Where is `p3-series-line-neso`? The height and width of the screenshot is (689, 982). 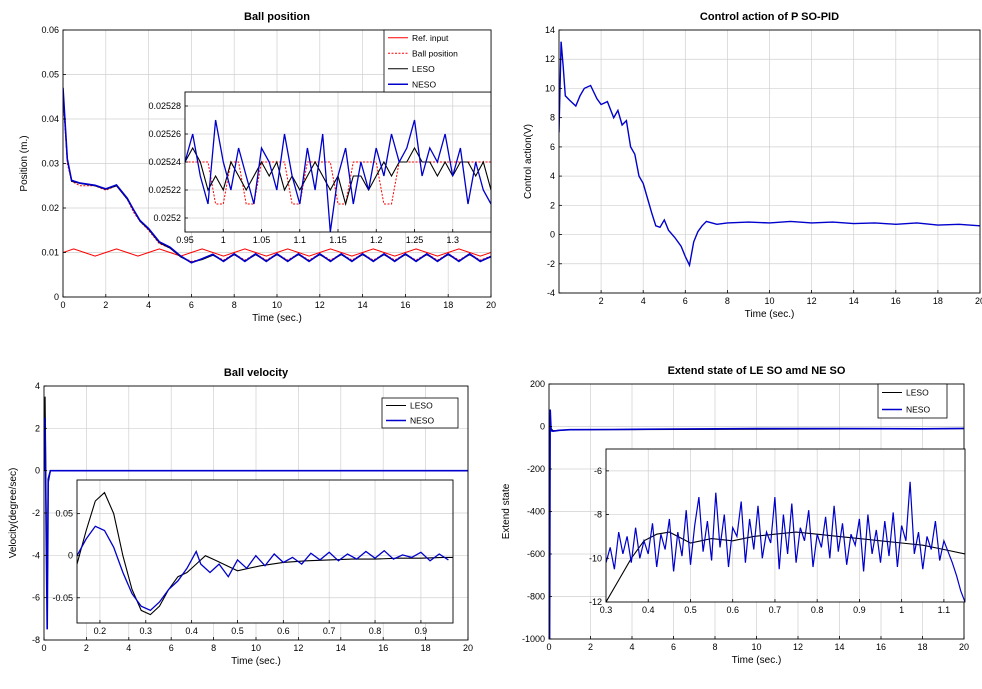
p3-series-line-neso is located at coordinates (256, 523).